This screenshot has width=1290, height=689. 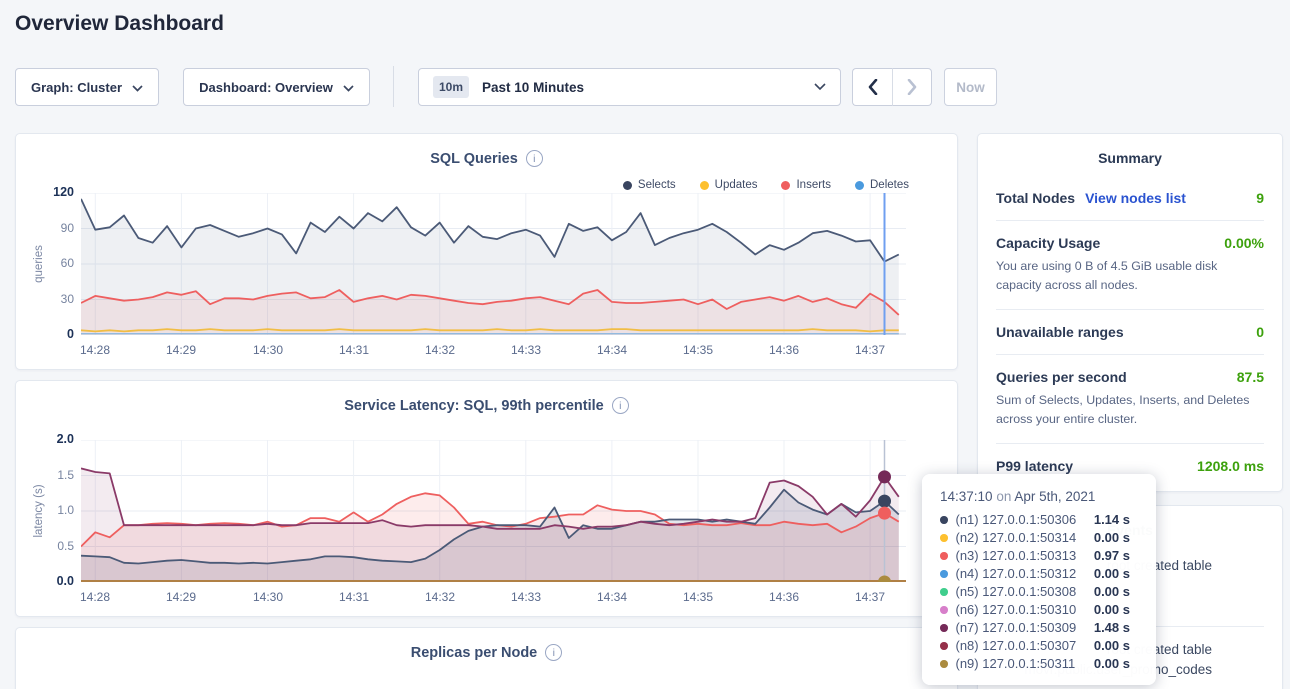 What do you see at coordinates (1244, 243) in the screenshot?
I see `capacity-usage-value: 0.00%` at bounding box center [1244, 243].